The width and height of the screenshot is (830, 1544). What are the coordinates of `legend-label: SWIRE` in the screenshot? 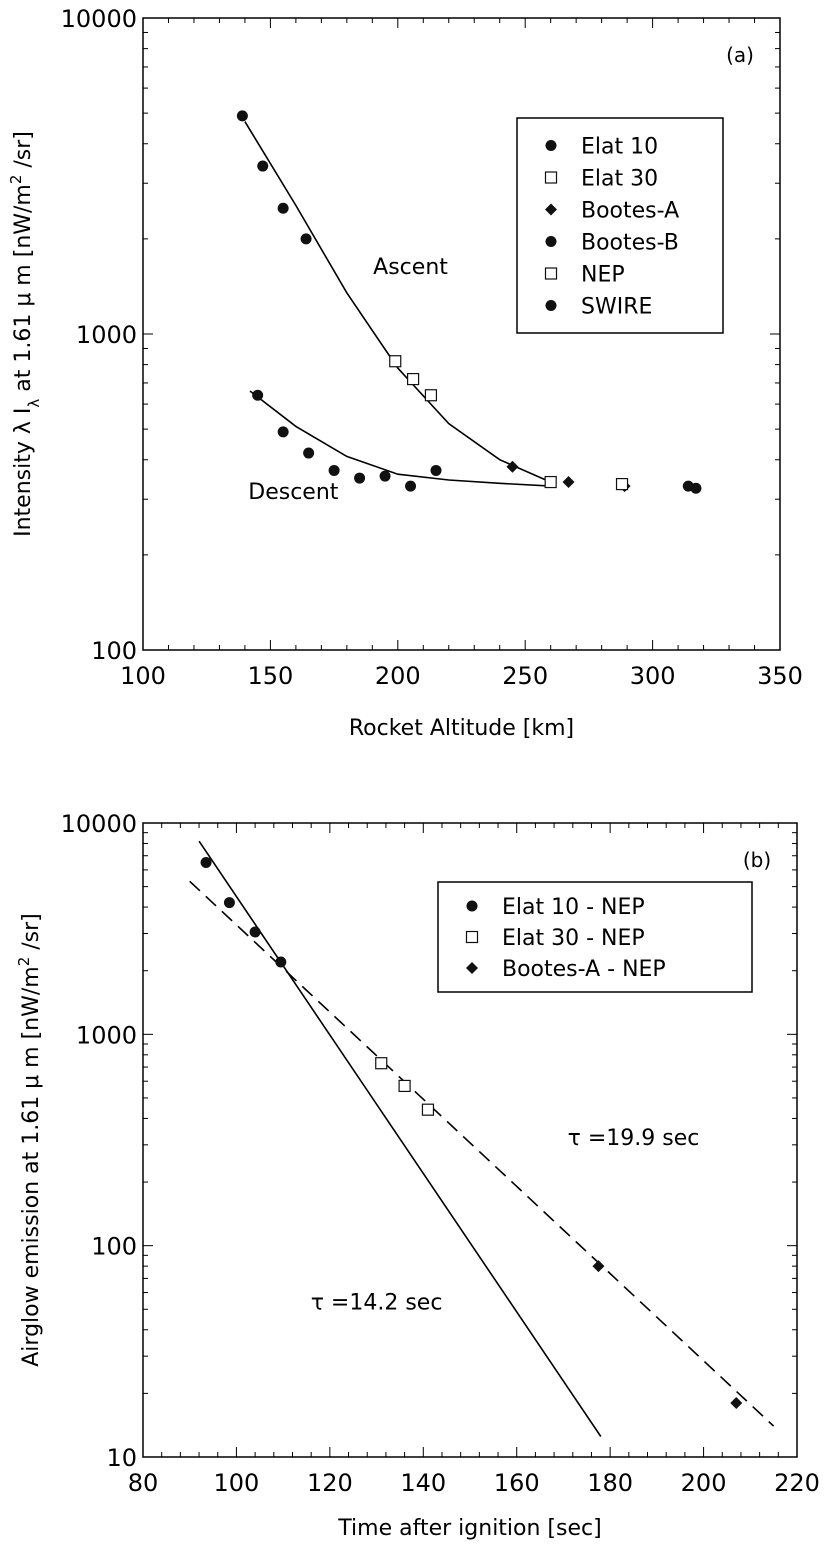 It's located at (616, 307).